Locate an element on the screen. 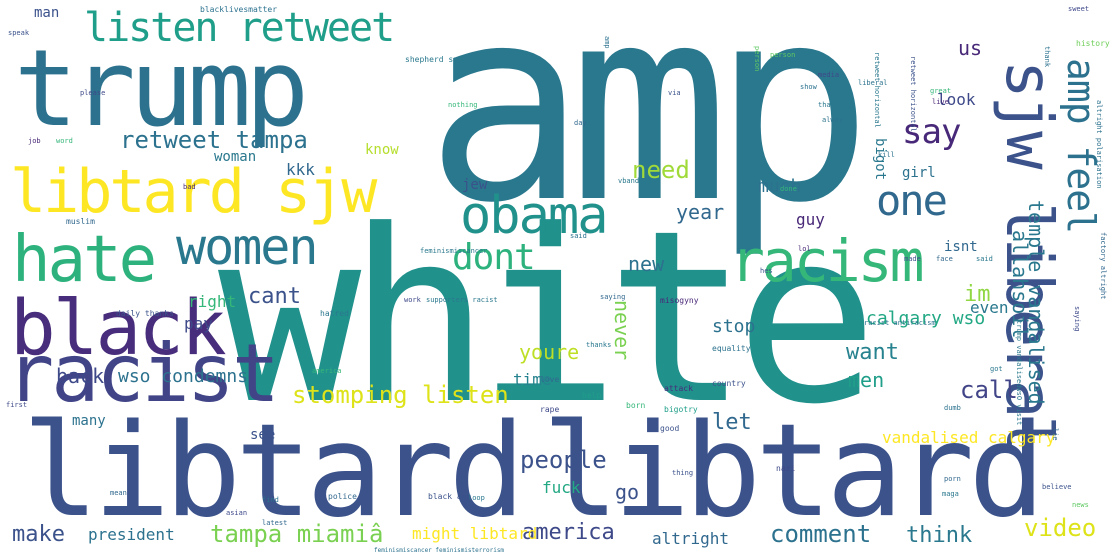 The height and width of the screenshot is (556, 1112). word-thing: loop is located at coordinates (476, 498).